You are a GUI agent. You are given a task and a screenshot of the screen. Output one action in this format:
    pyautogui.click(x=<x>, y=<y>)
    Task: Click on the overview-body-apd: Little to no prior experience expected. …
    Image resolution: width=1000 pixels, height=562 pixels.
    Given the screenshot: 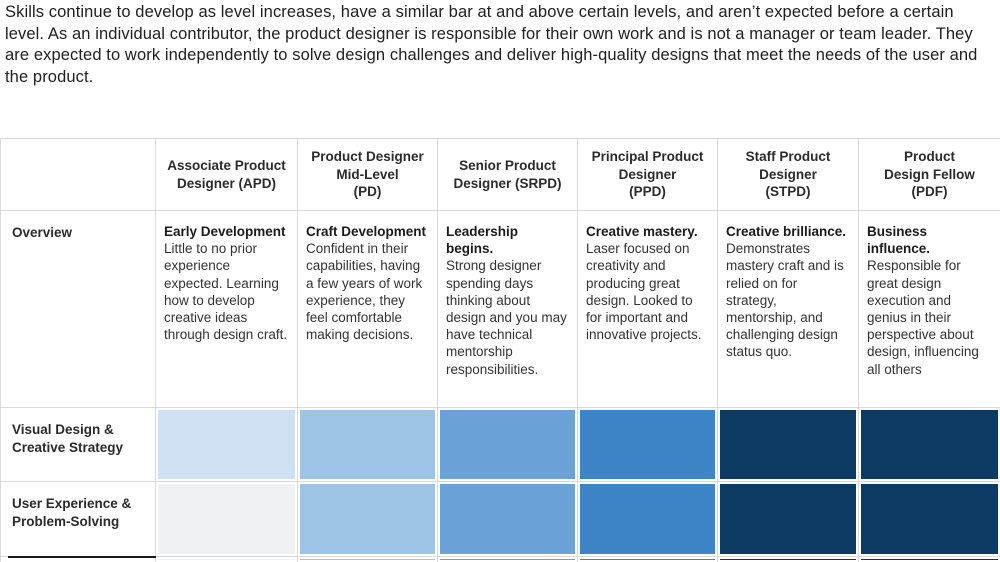 What is the action you would take?
    pyautogui.click(x=226, y=292)
    